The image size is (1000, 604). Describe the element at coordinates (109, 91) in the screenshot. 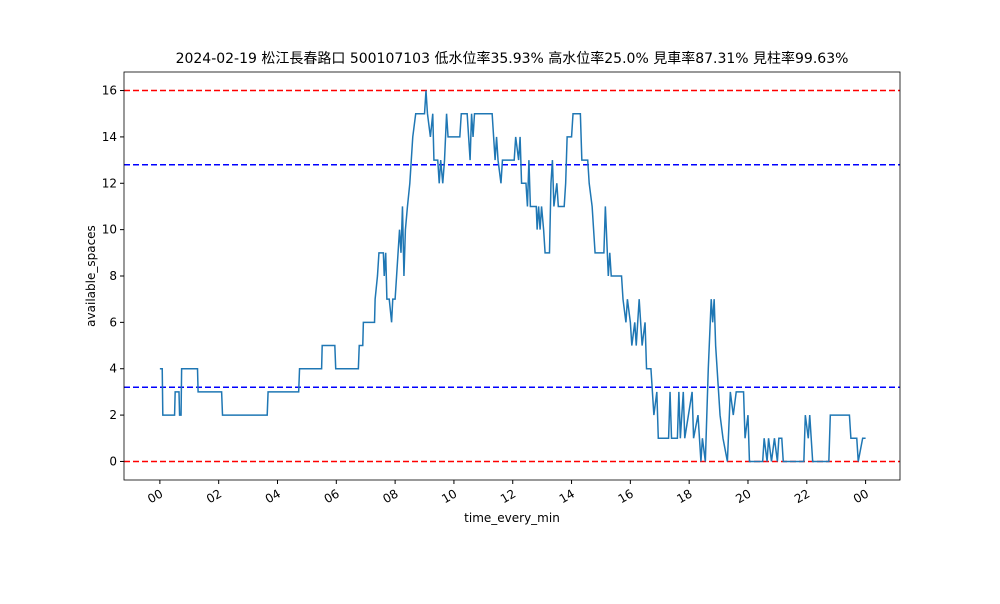

I see `y-tick-label: 16` at that location.